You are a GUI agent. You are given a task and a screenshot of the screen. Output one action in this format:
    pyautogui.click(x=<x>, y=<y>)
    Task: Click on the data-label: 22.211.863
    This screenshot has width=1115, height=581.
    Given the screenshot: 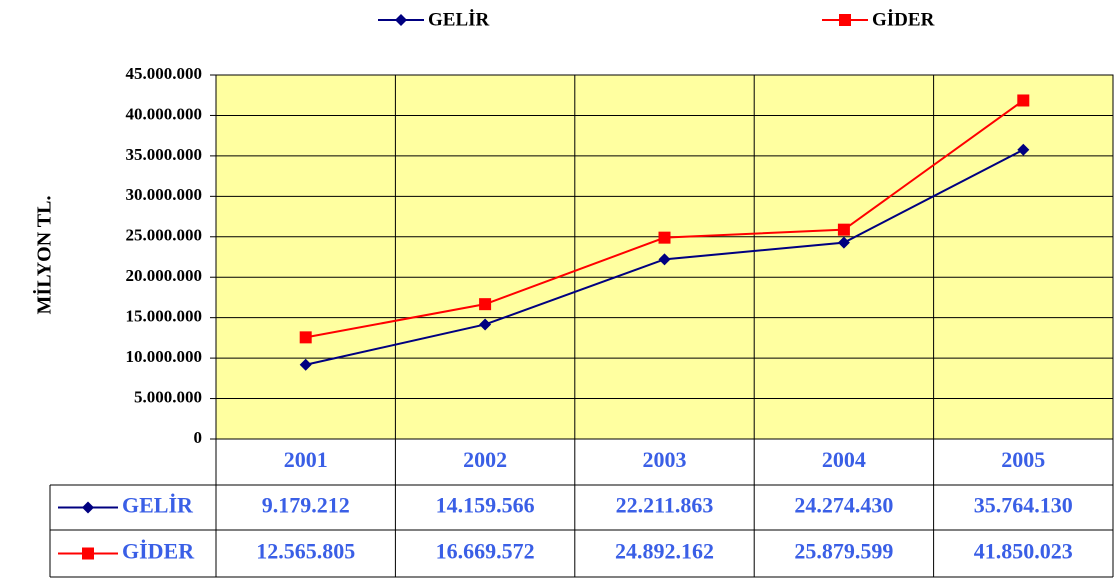 What is the action you would take?
    pyautogui.click(x=665, y=505)
    